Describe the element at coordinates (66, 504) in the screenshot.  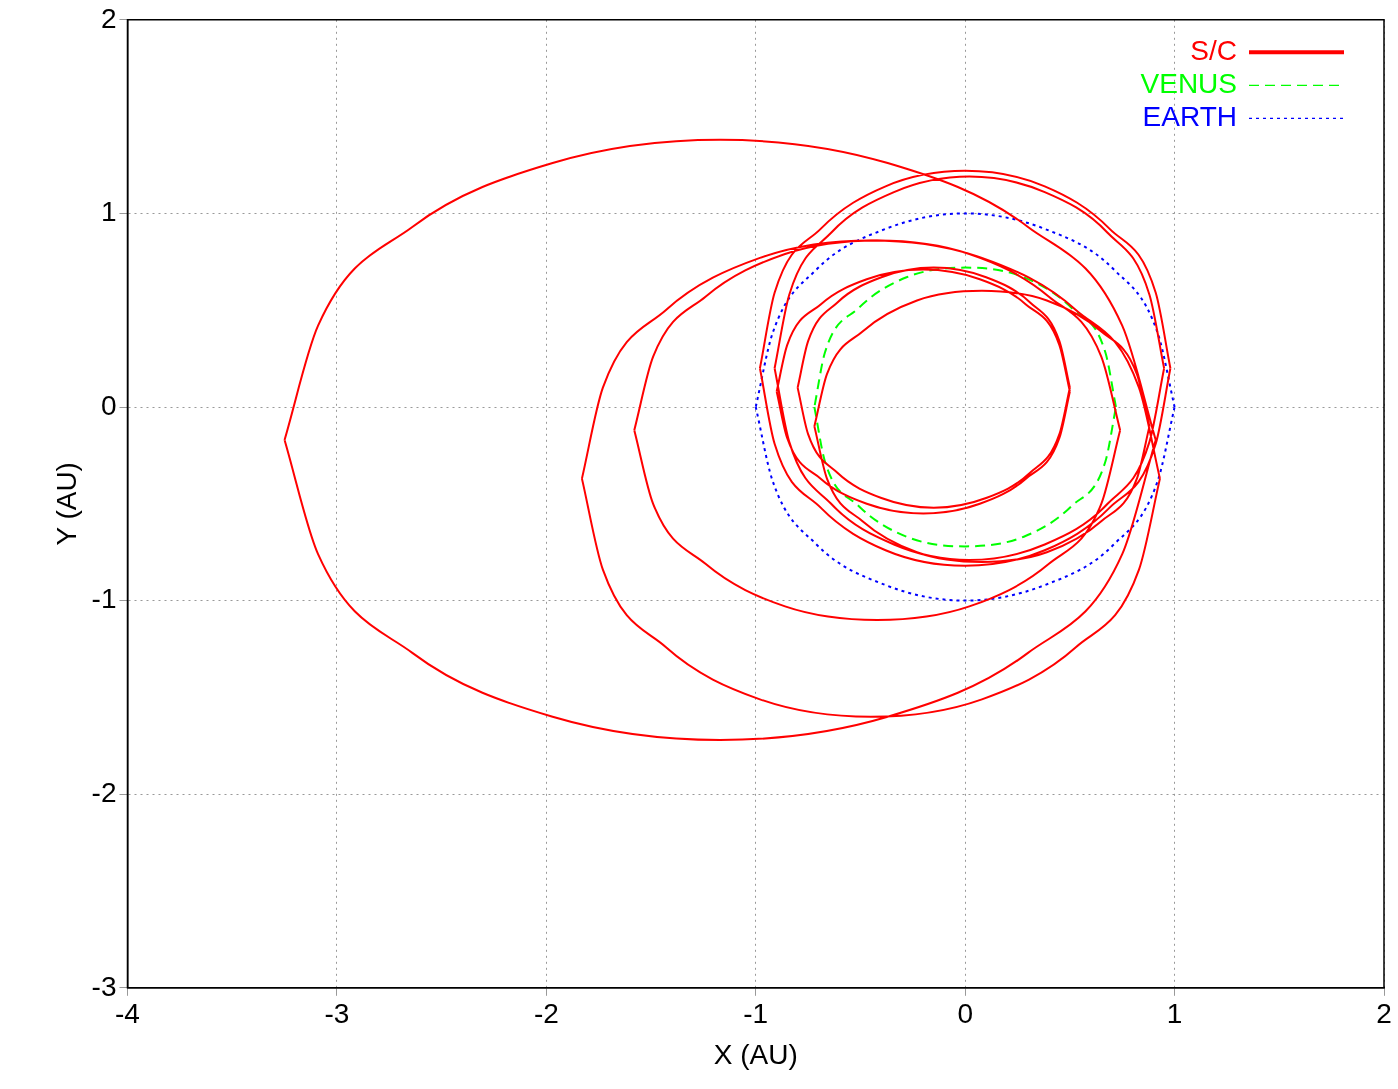
I see `y-axis-title: Y (AU)` at that location.